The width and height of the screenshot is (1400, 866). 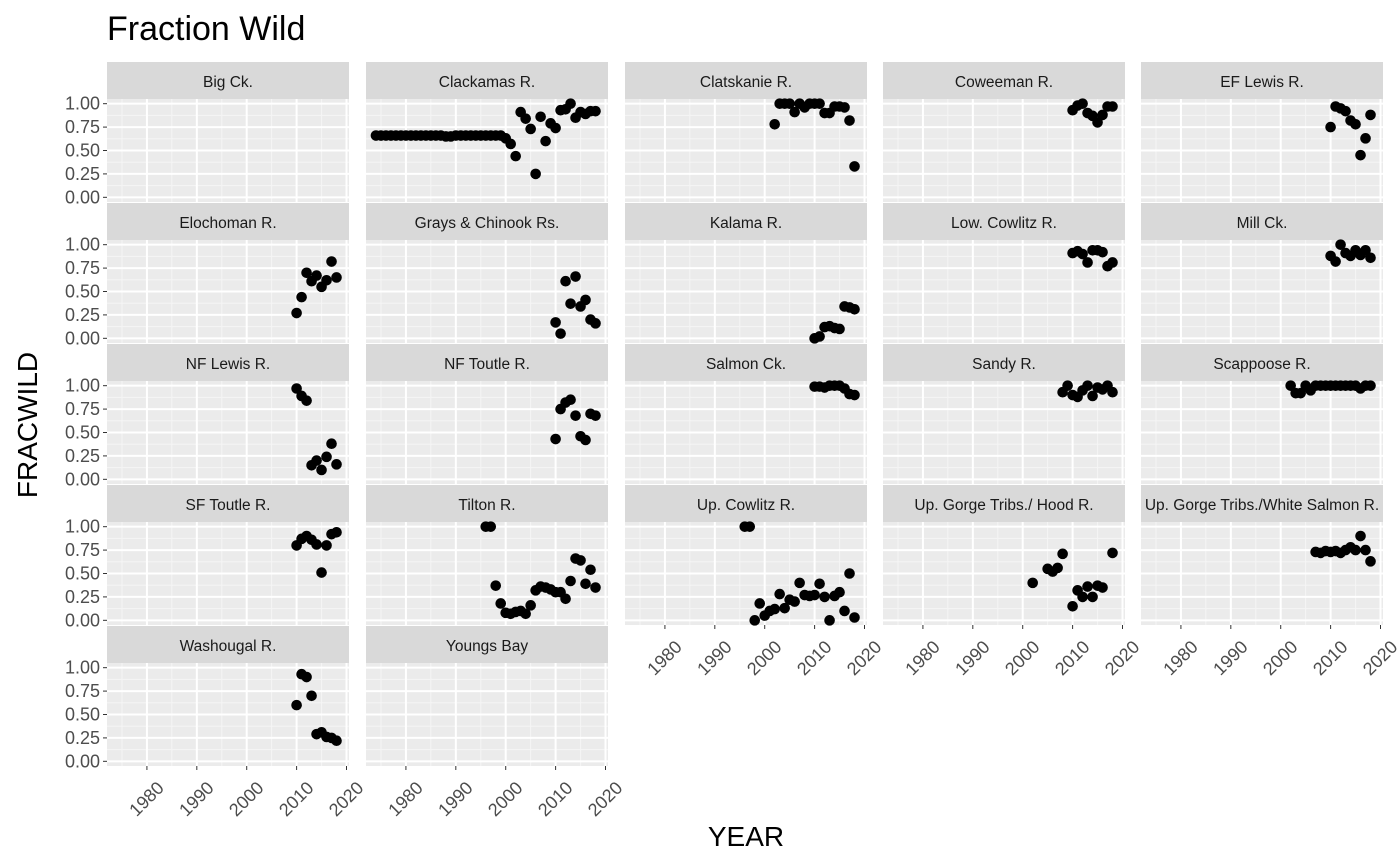 I want to click on facet-strip-label: NF Lewis R., so click(x=228, y=364).